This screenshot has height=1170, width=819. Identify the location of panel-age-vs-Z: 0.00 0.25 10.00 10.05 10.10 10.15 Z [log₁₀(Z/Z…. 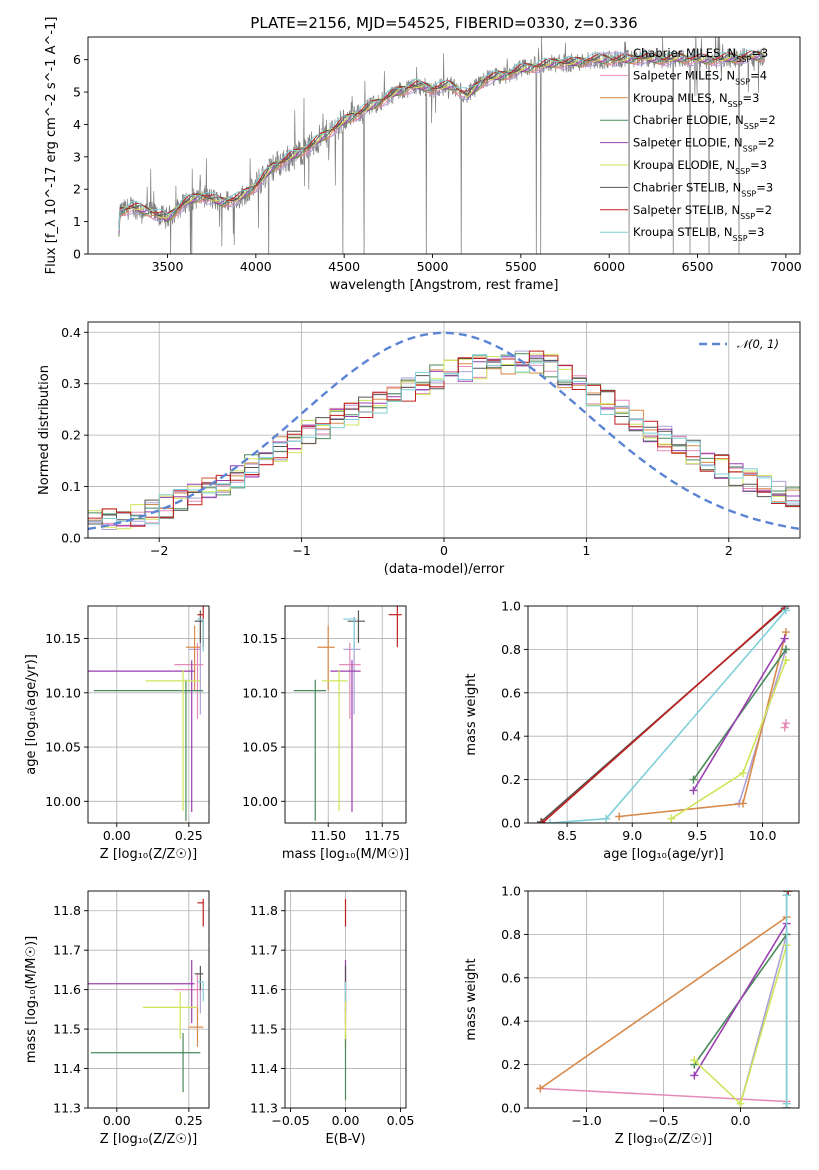
(117, 733).